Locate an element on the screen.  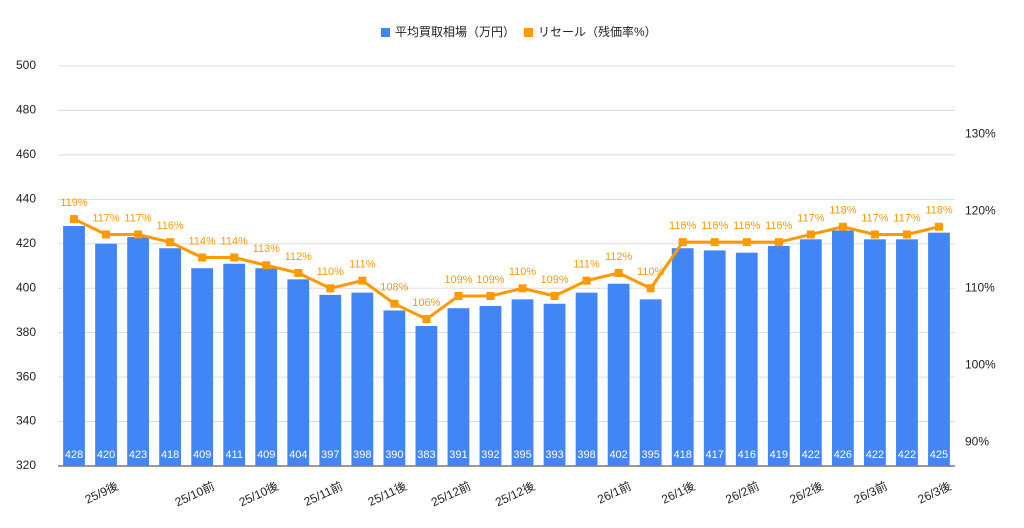
bar-value-label: 404 is located at coordinates (298, 455).